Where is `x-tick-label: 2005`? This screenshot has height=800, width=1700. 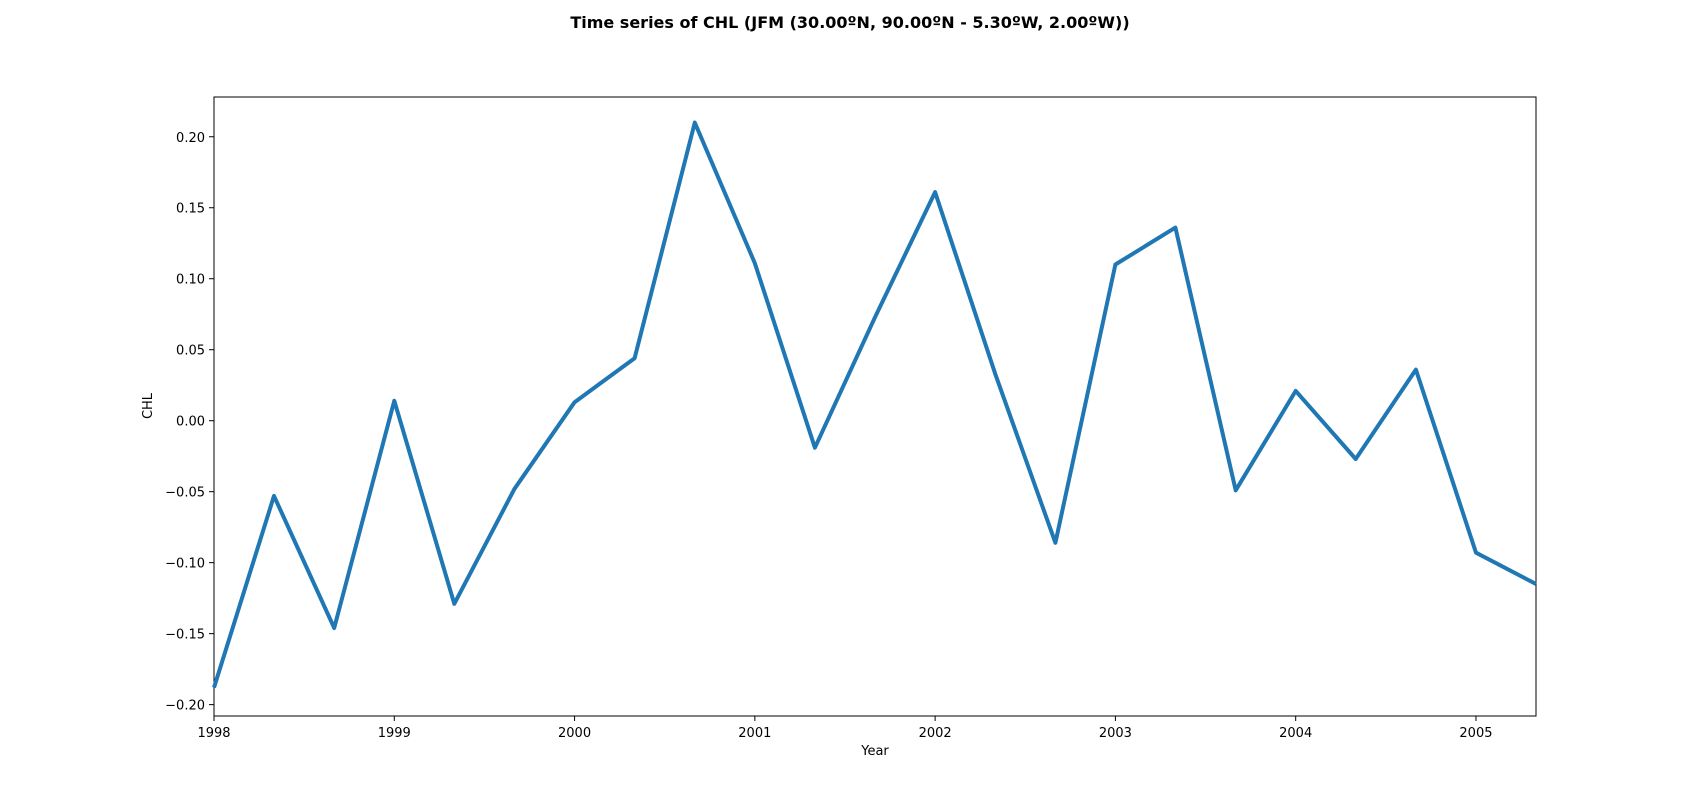
x-tick-label: 2005 is located at coordinates (1475, 733).